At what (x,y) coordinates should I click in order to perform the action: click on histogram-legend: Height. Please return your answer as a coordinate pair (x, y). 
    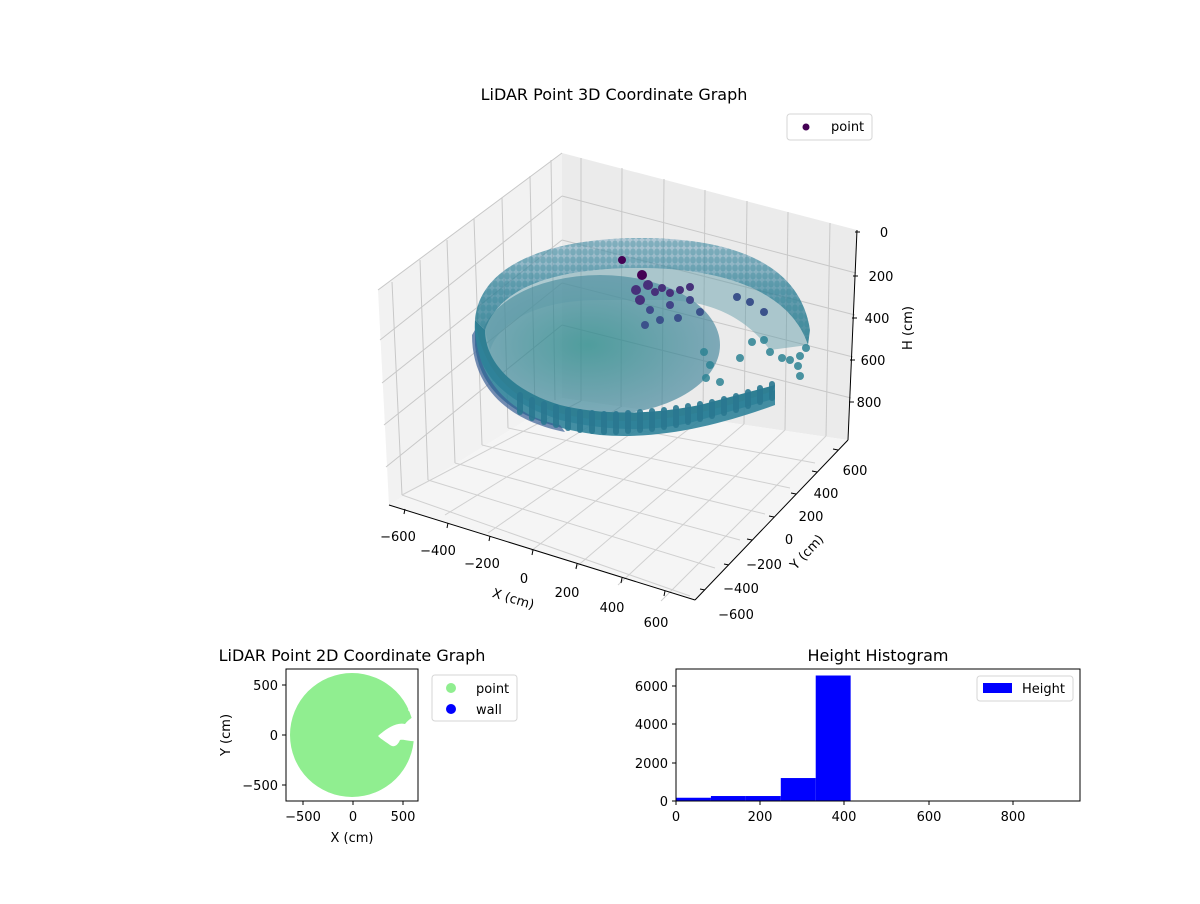
    Looking at the image, I should click on (1025, 688).